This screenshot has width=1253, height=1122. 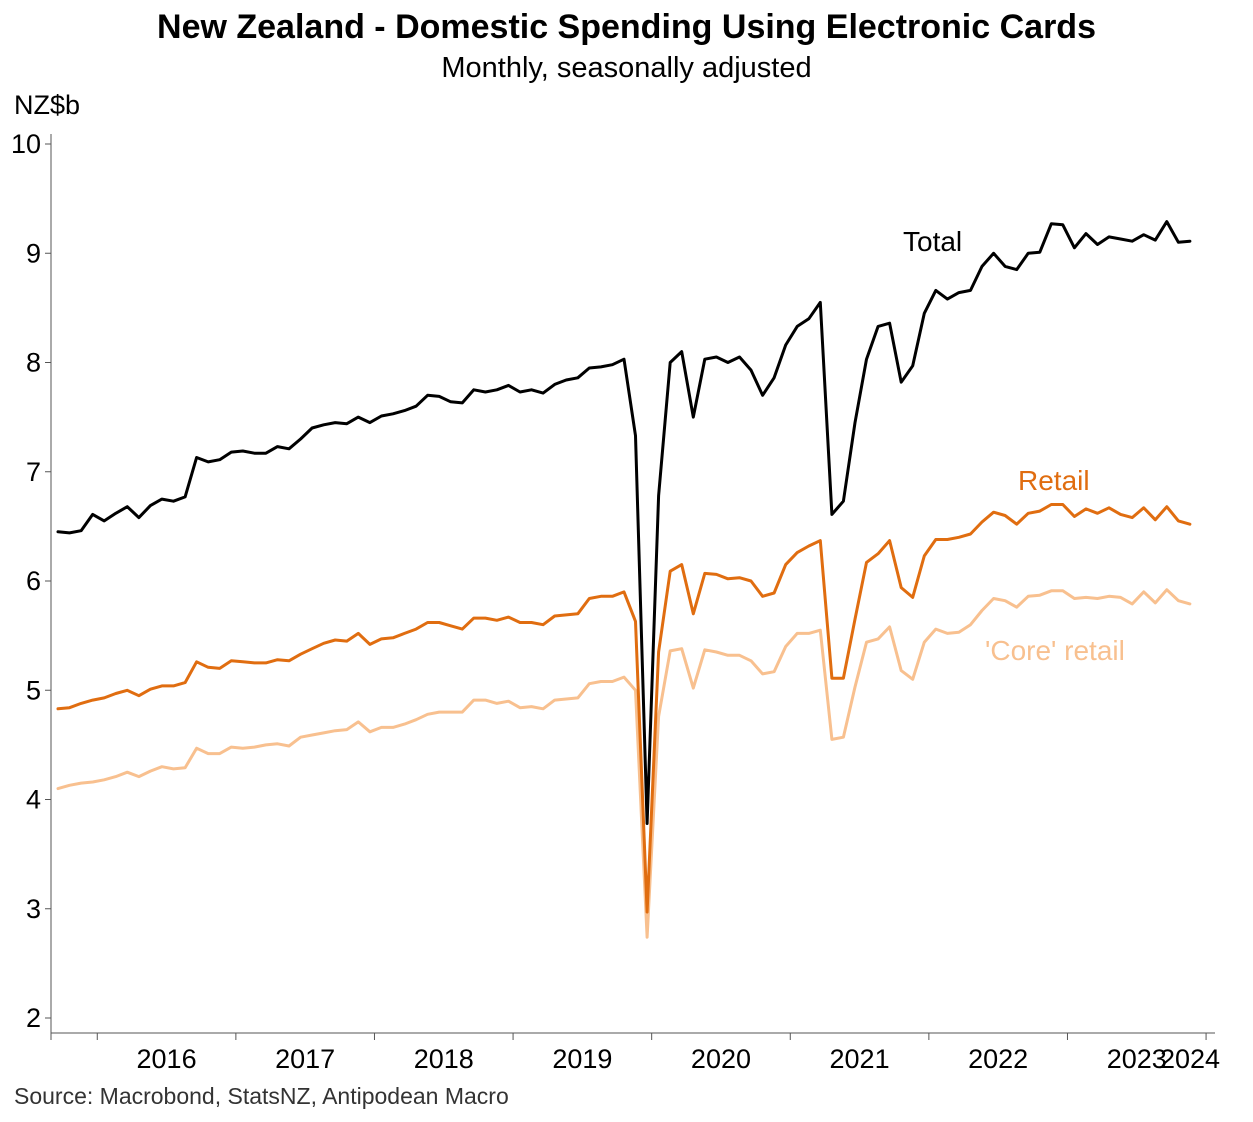 What do you see at coordinates (33, 253) in the screenshot?
I see `y-tick-label: 9` at bounding box center [33, 253].